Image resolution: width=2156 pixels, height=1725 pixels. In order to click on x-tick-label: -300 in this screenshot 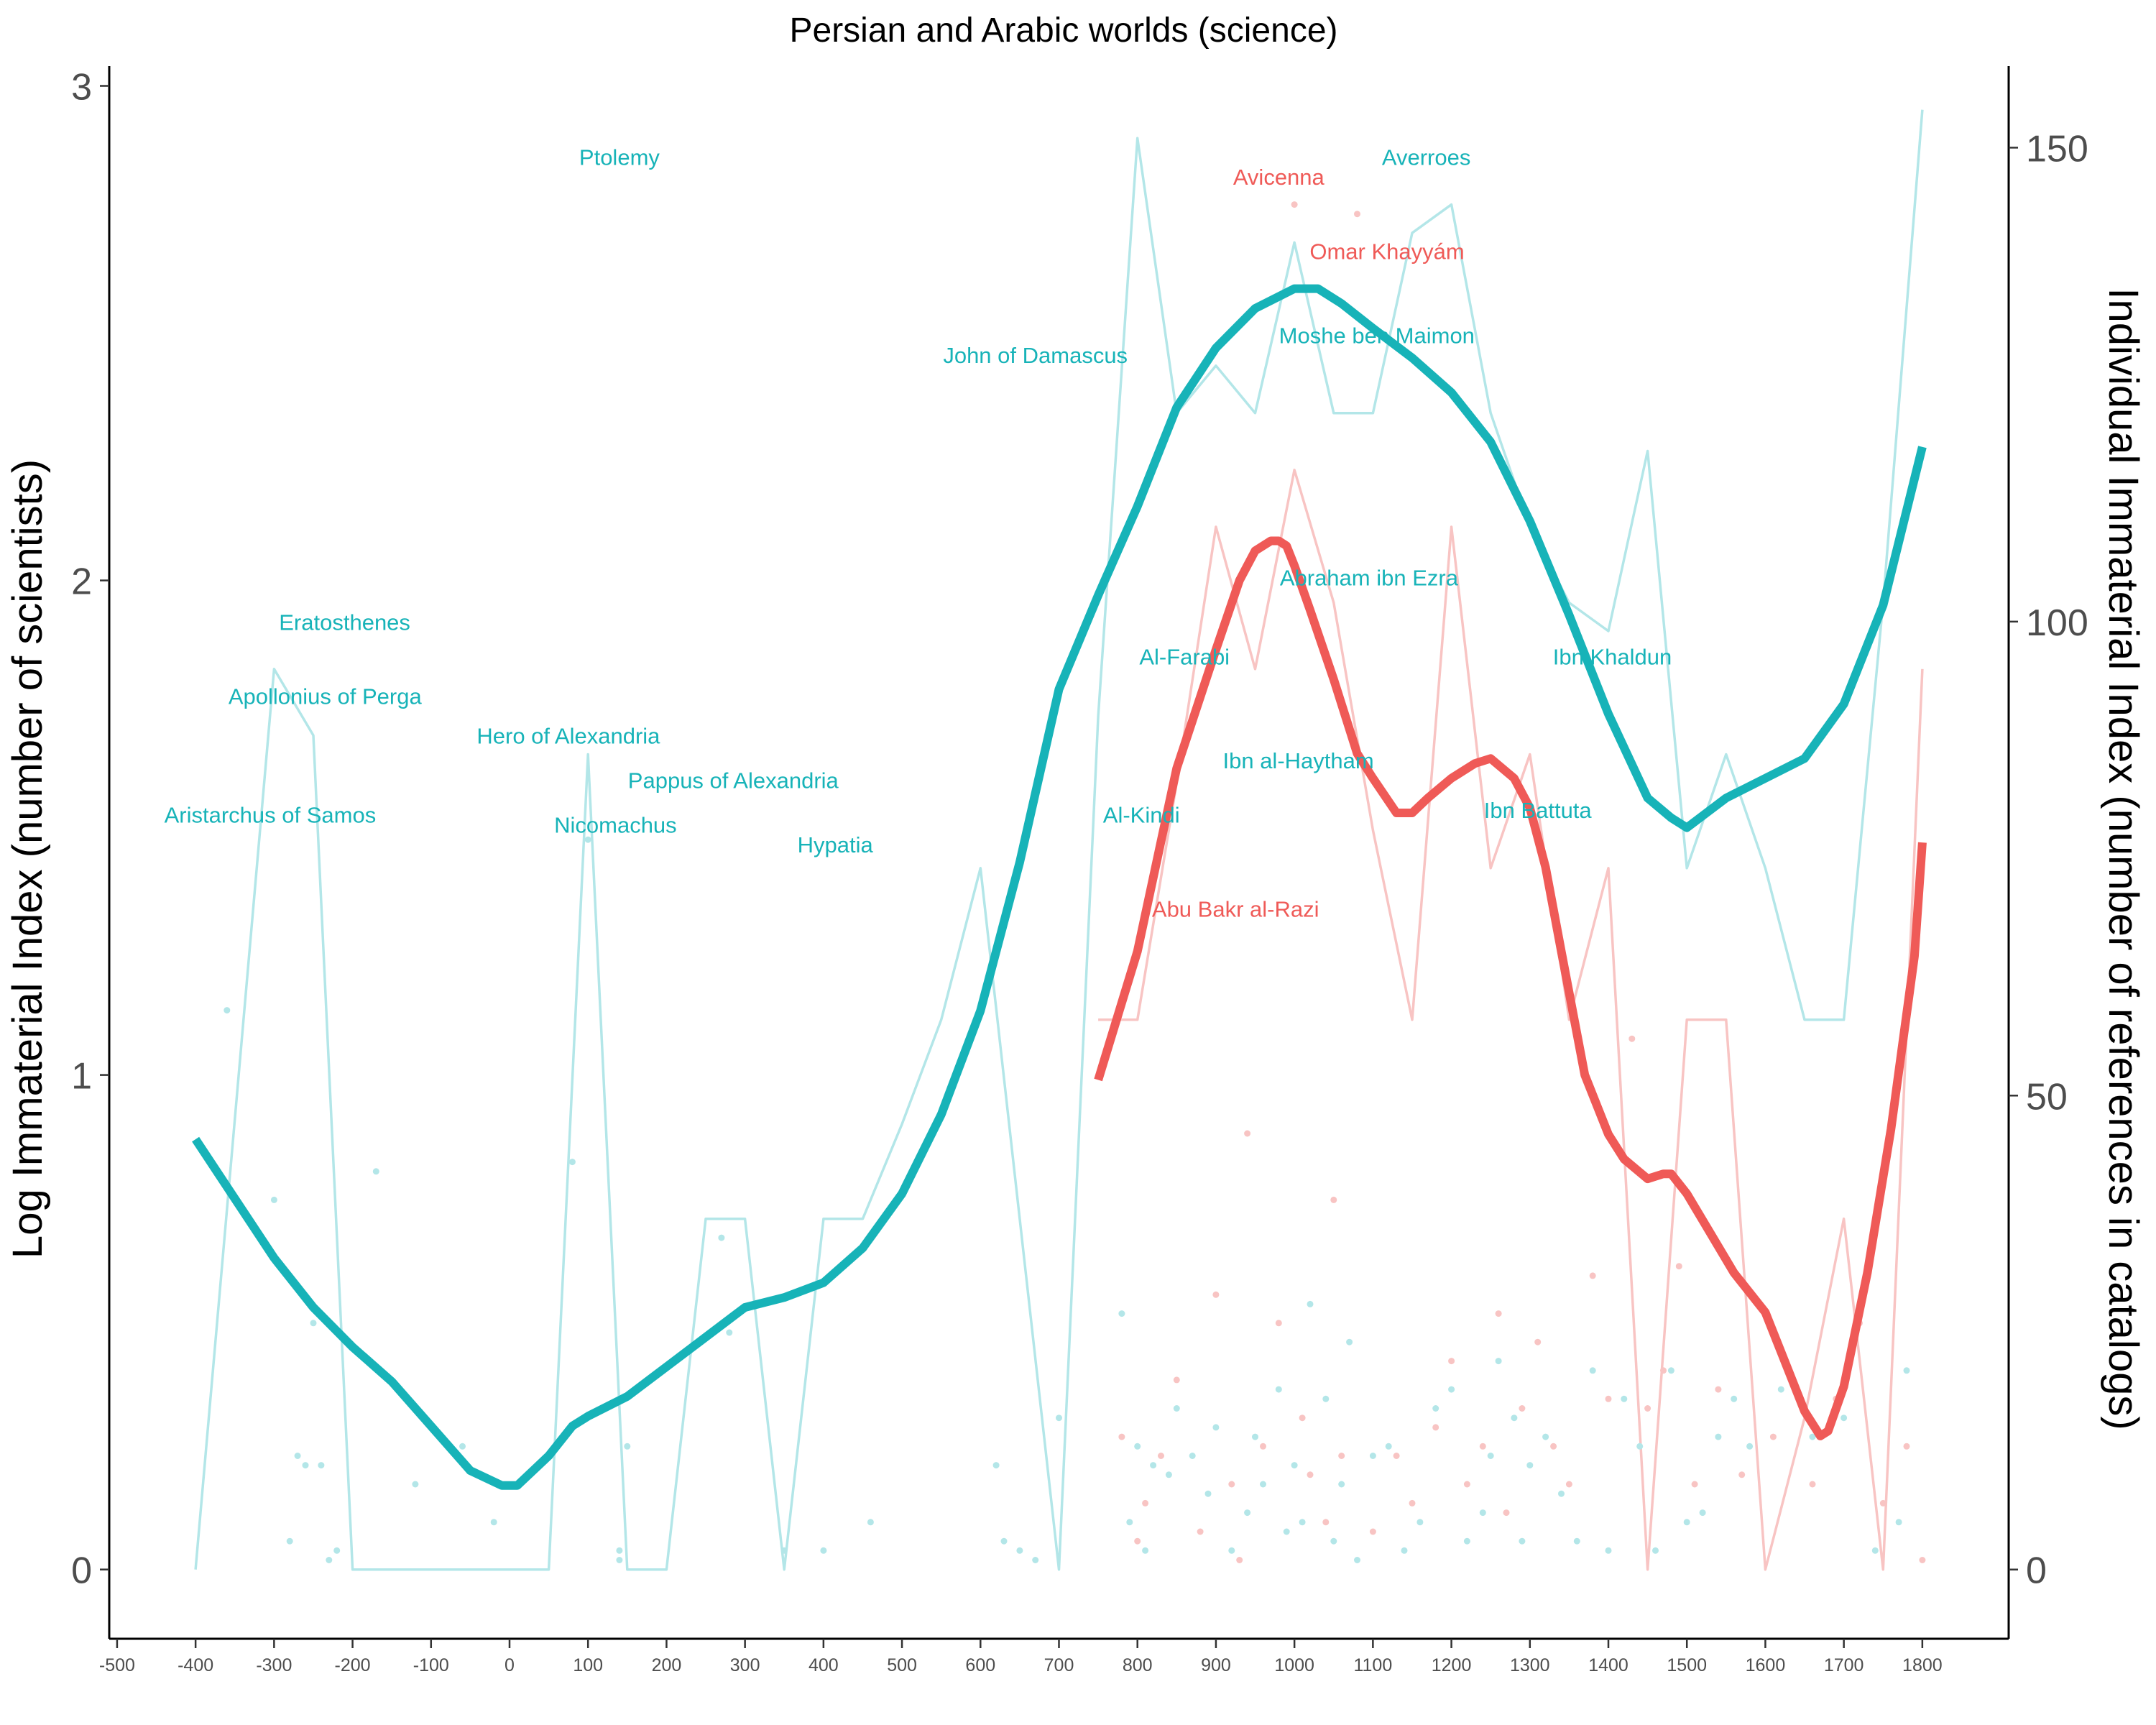, I will do `click(274, 1665)`.